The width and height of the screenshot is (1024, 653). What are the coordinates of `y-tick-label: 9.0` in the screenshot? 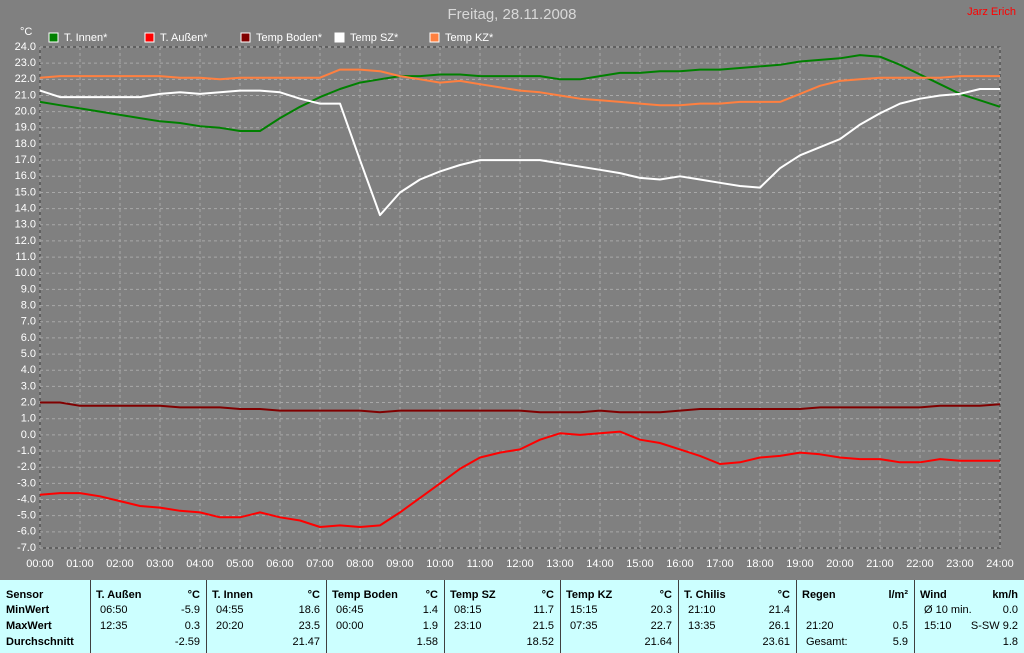 It's located at (28, 289).